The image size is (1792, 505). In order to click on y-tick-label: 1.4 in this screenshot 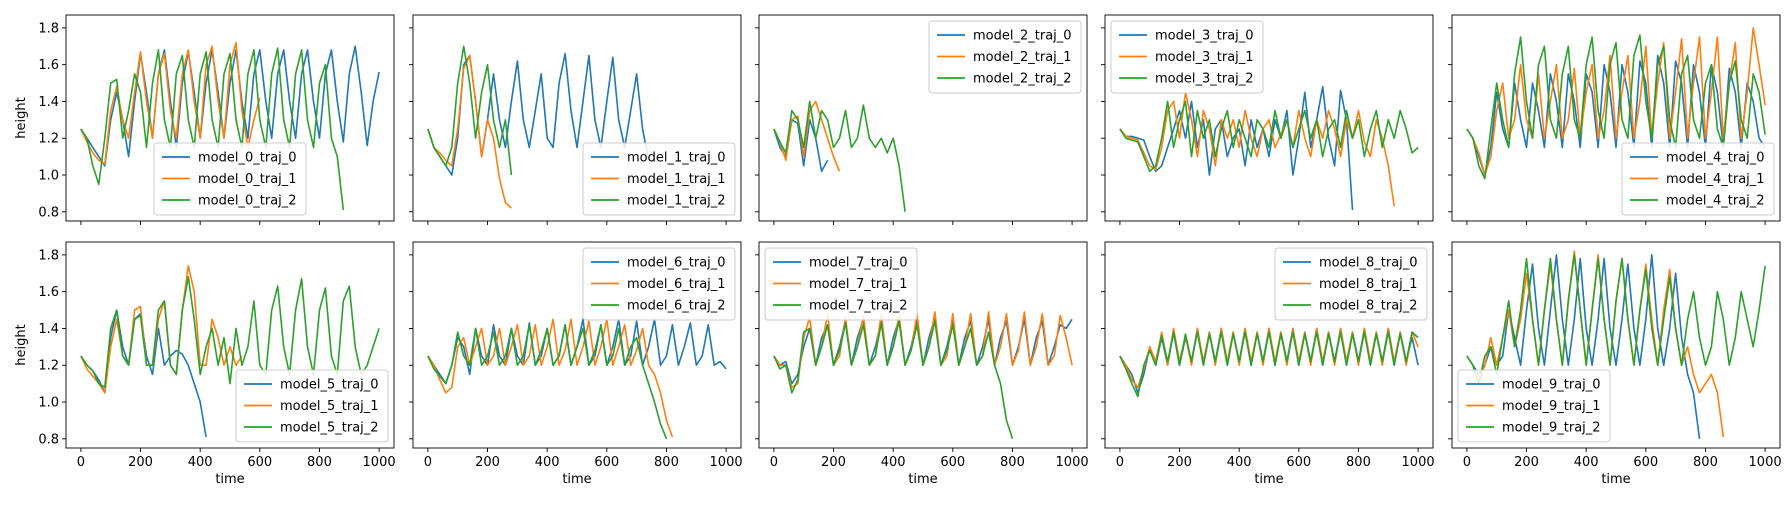, I will do `click(48, 102)`.